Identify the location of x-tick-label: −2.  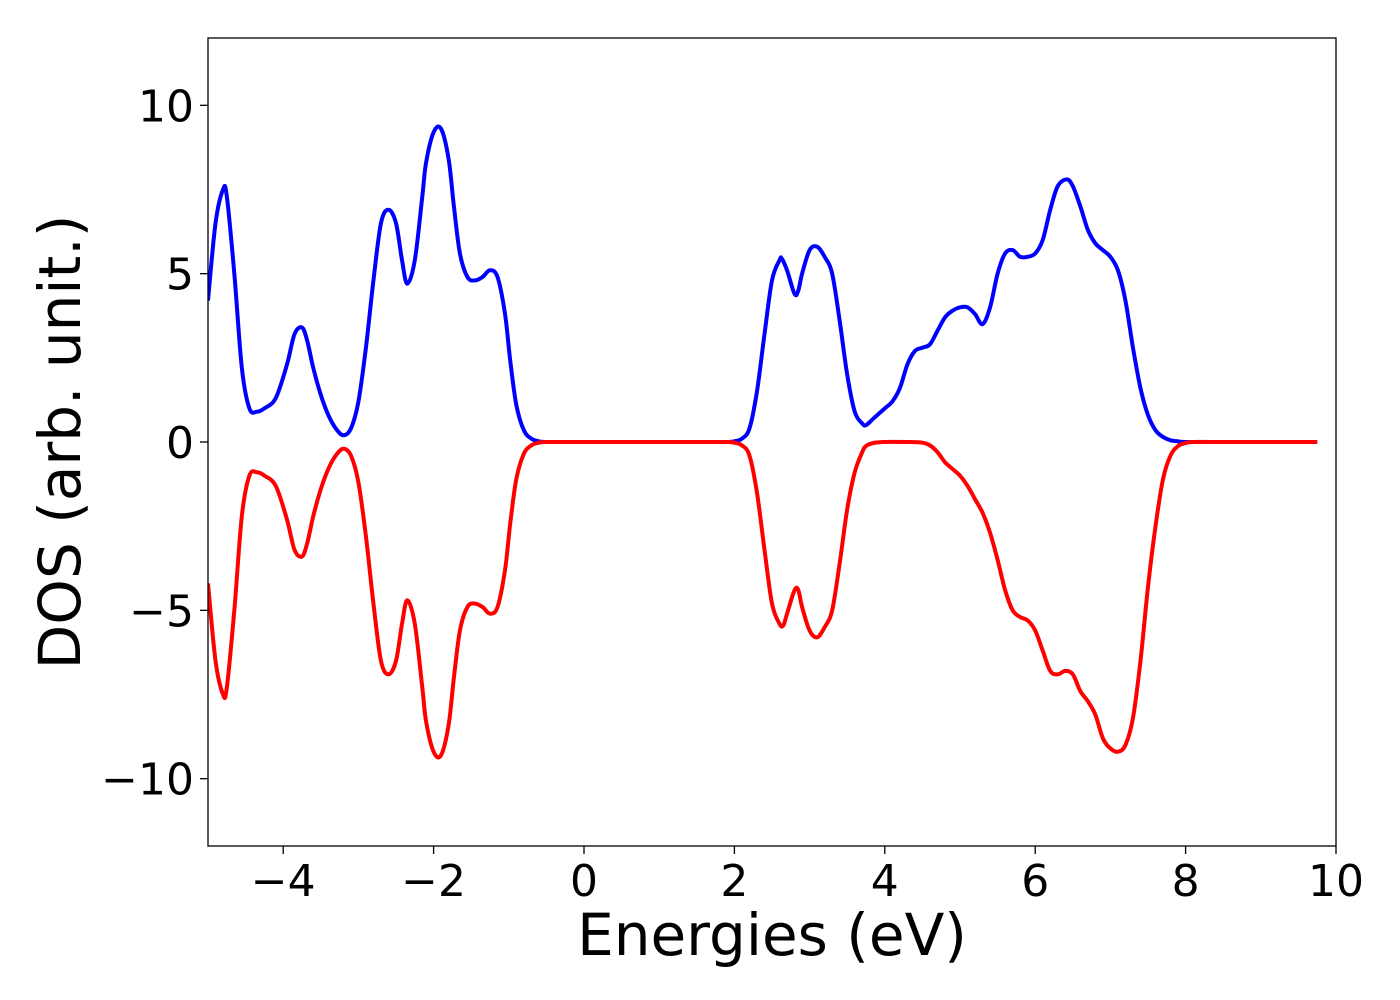
(433, 881).